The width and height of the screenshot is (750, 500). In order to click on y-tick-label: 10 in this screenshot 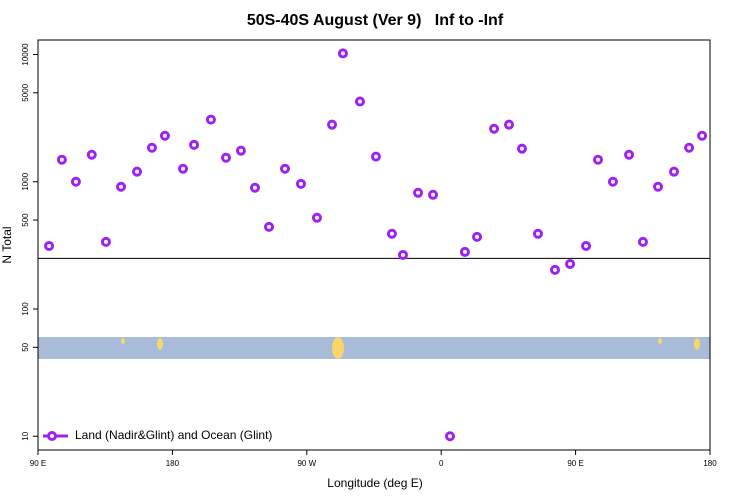, I will do `click(25, 435)`.